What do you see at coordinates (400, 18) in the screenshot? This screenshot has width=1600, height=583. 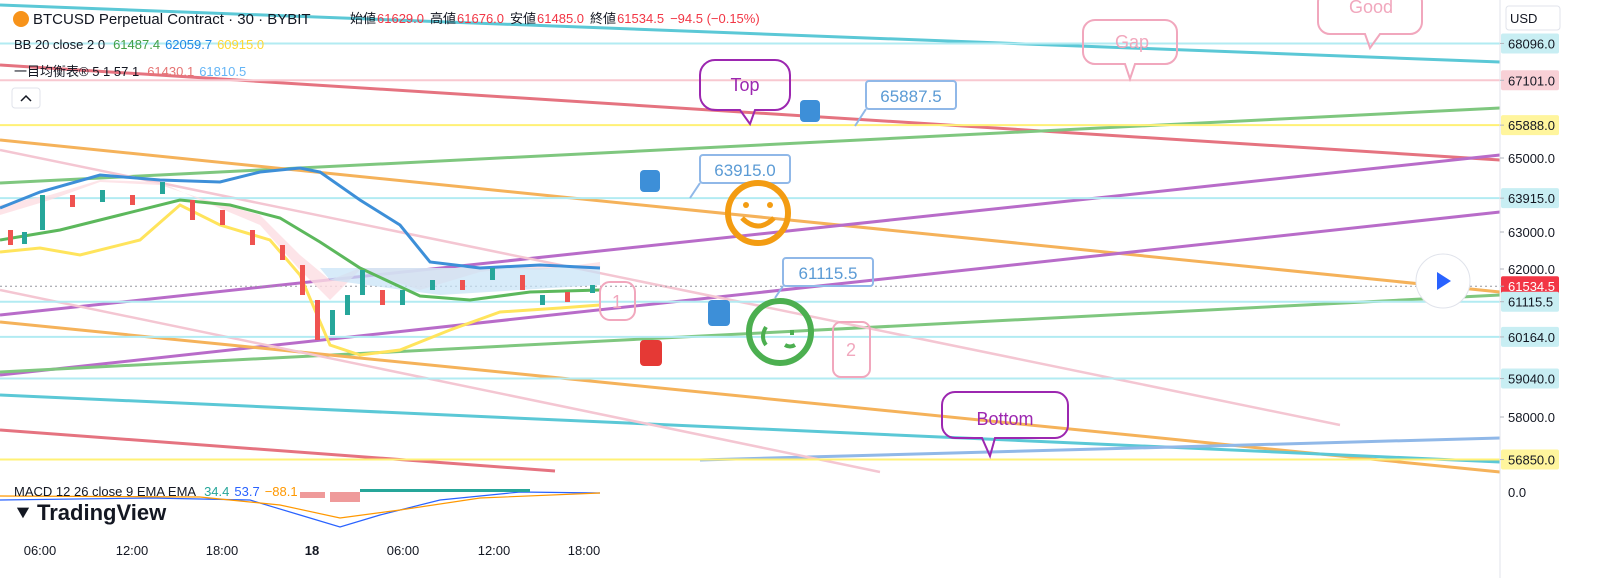 I see `ohlc-value: 61629.0` at bounding box center [400, 18].